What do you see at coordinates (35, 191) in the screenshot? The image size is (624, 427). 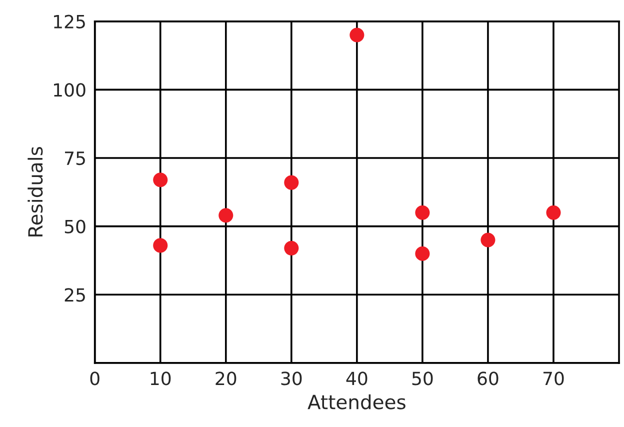 I see `y-axis-title: Residuals` at bounding box center [35, 191].